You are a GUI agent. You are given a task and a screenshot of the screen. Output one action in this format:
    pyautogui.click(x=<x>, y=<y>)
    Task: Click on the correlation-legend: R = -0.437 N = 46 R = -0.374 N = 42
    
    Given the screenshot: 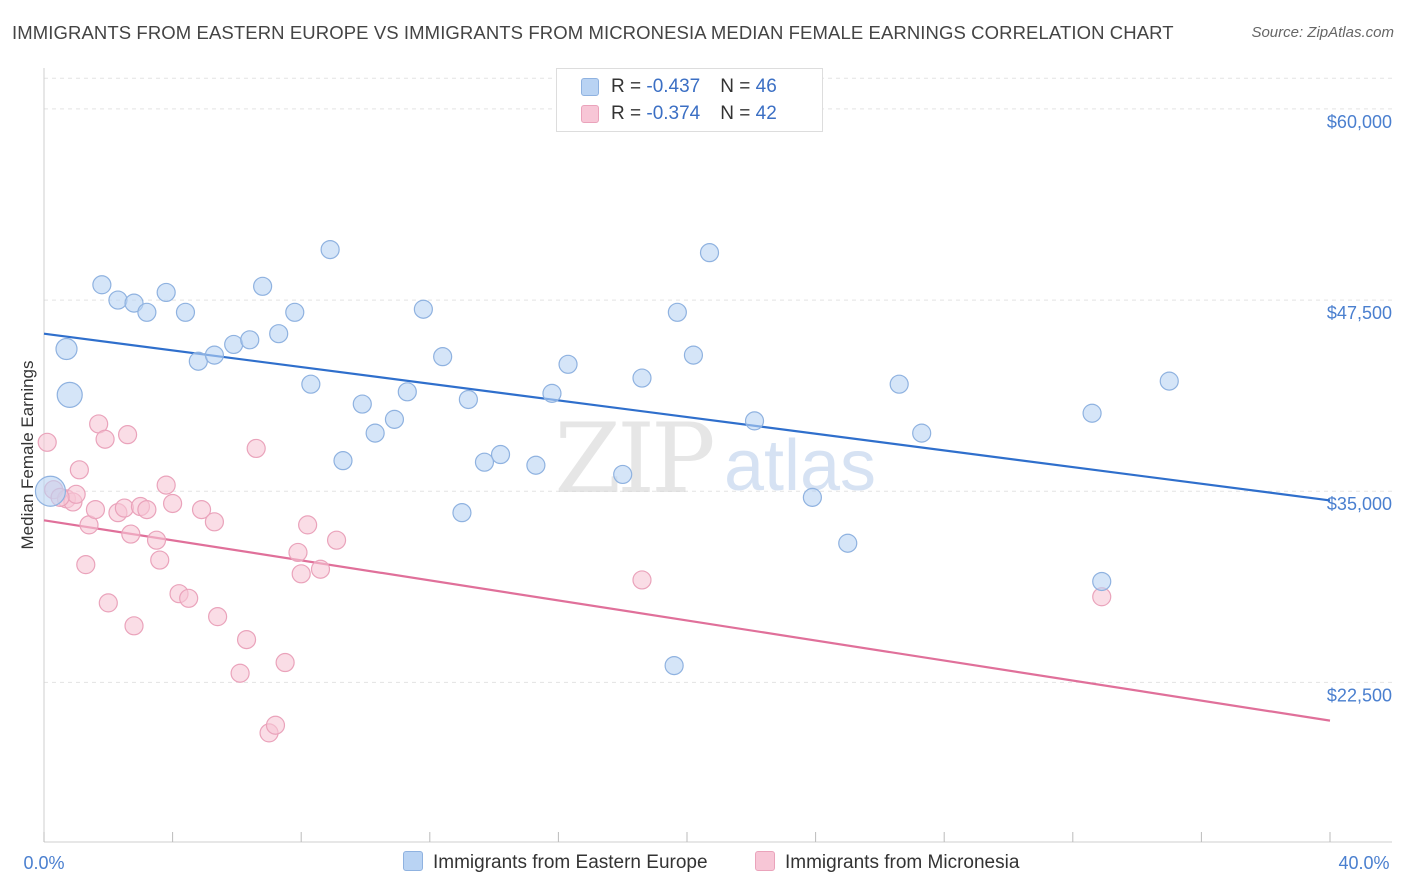 What is the action you would take?
    pyautogui.click(x=689, y=100)
    